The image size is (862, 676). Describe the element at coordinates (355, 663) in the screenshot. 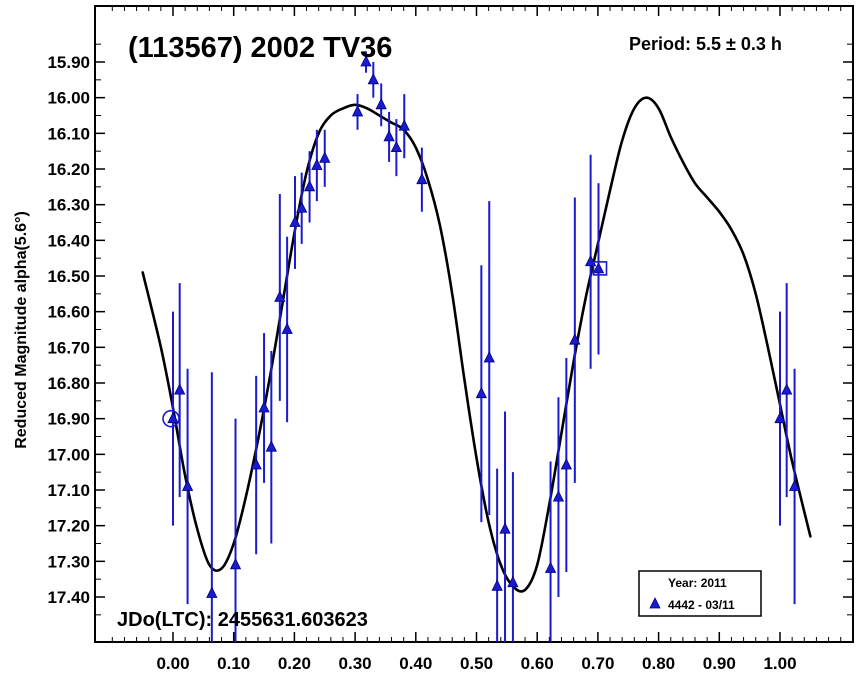

I see `x-tick-label: 0.30` at that location.